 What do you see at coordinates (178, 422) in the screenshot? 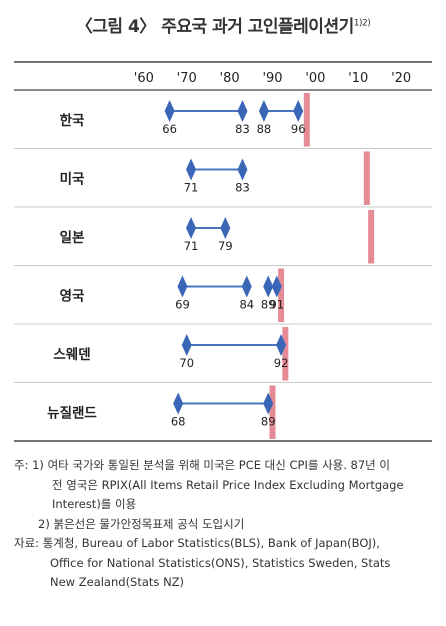
I see `year-label: 68` at bounding box center [178, 422].